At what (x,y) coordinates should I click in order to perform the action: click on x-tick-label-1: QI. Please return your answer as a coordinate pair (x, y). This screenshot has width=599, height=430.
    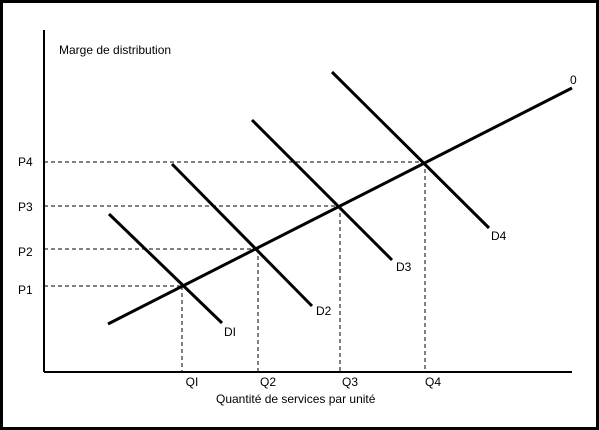
    Looking at the image, I should click on (192, 382).